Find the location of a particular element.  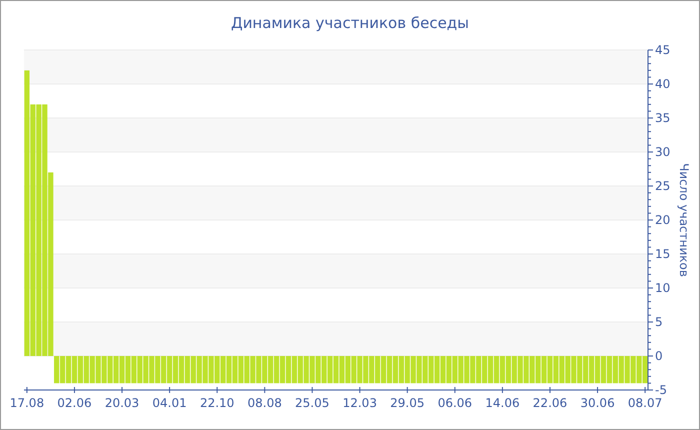

x-tick-label: 14.06 is located at coordinates (502, 403).